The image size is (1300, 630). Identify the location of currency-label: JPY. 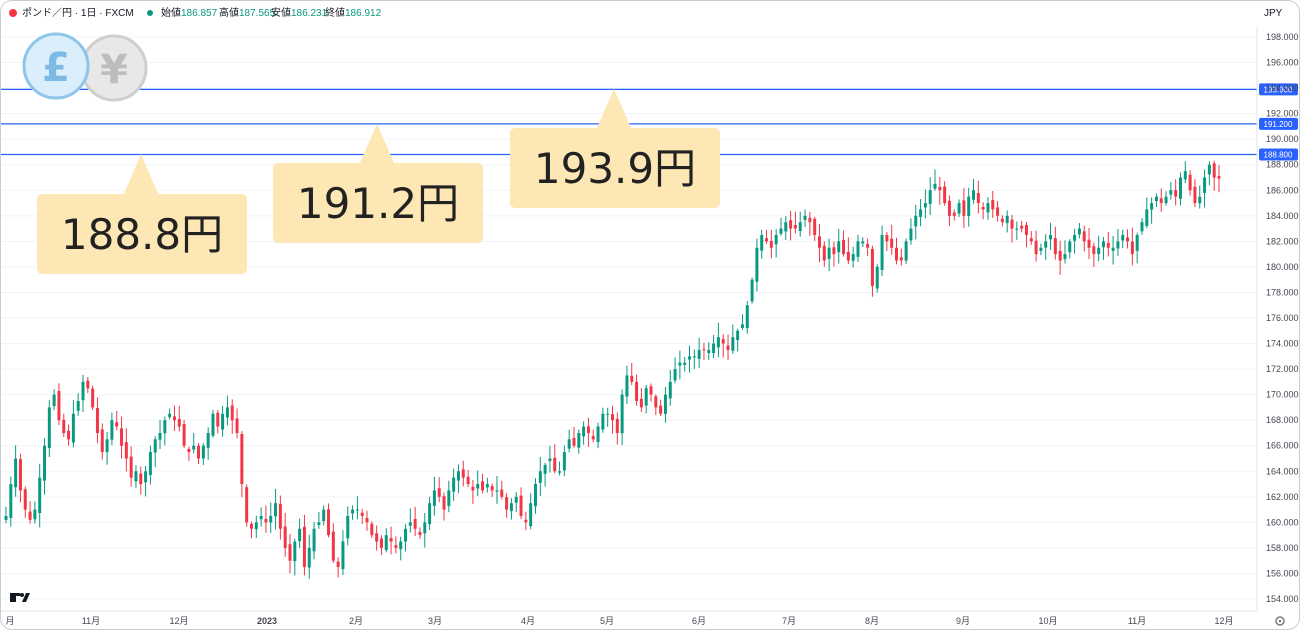
(1273, 13).